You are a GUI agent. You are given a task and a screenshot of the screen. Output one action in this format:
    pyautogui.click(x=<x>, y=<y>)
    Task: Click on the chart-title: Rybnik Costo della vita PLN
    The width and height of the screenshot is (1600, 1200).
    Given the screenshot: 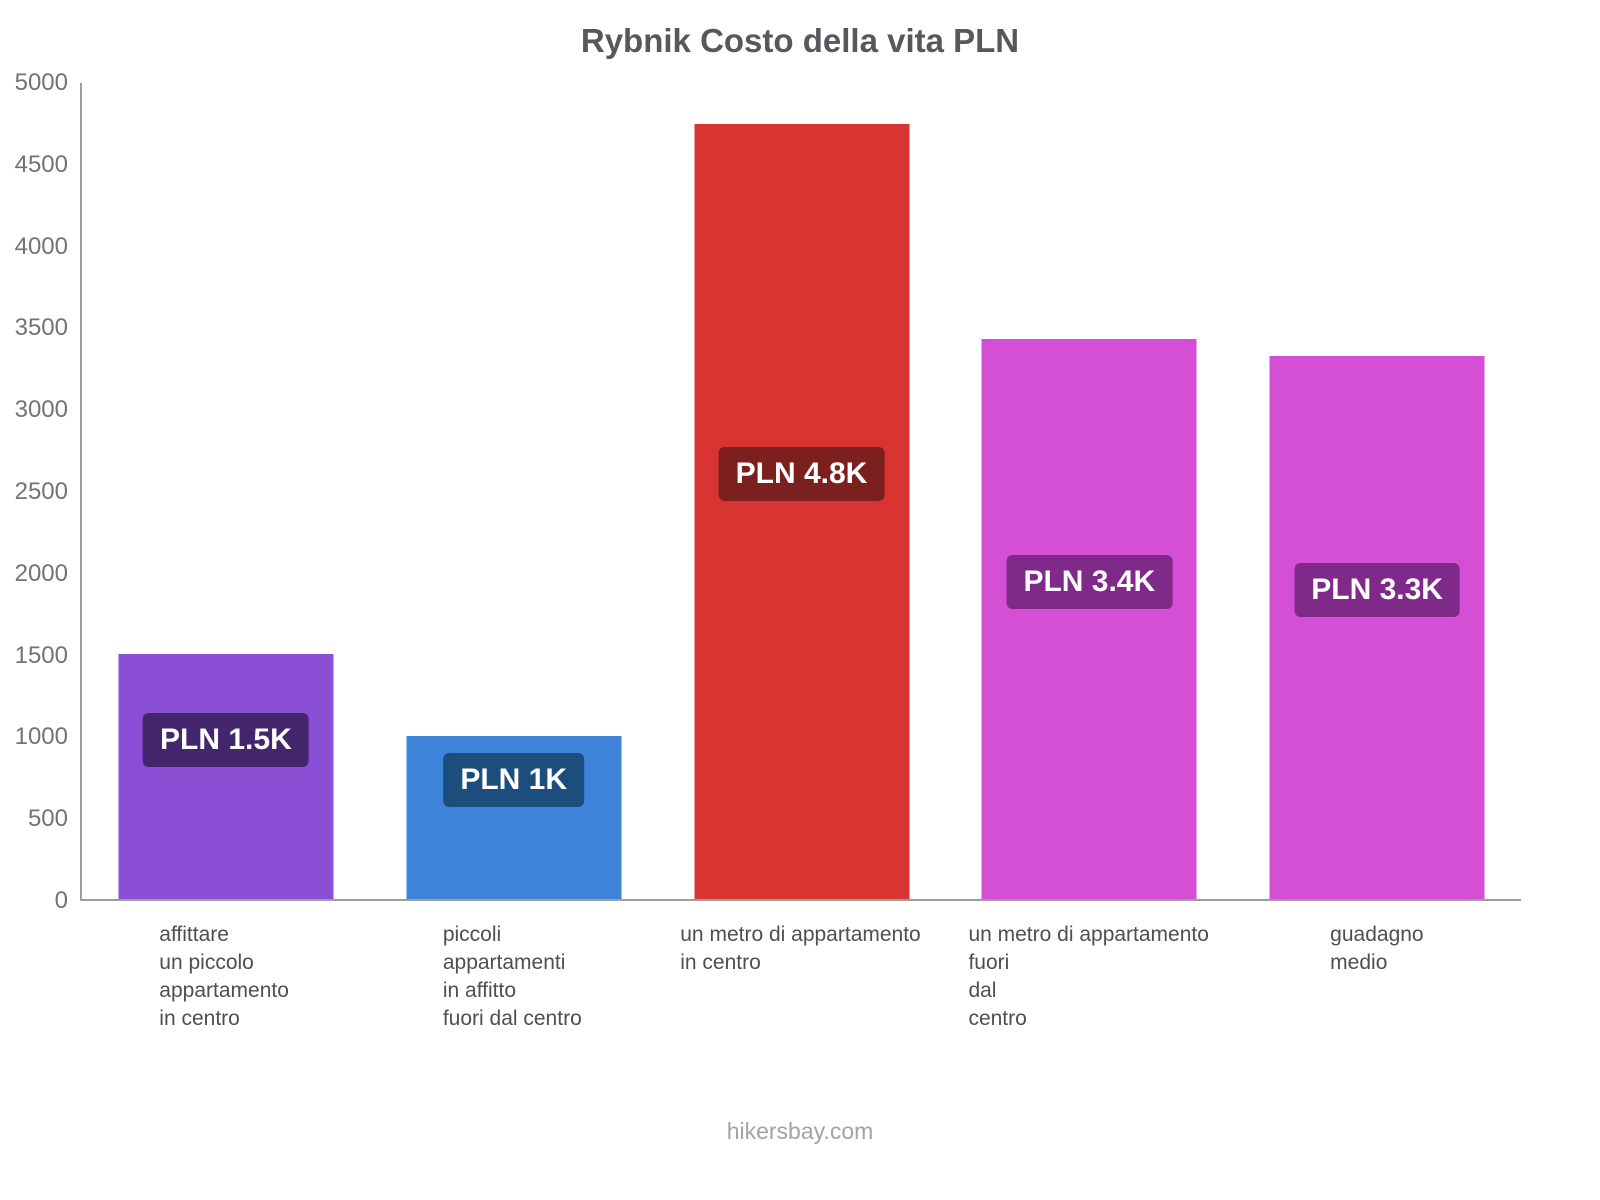 What is the action you would take?
    pyautogui.click(x=800, y=40)
    